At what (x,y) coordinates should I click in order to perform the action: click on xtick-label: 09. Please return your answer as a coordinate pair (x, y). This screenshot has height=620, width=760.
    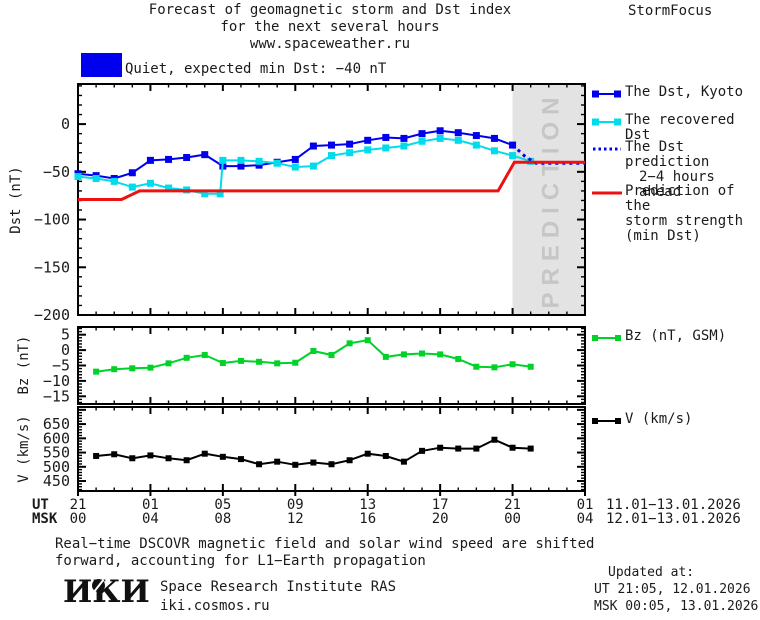
    Looking at the image, I should click on (295, 505).